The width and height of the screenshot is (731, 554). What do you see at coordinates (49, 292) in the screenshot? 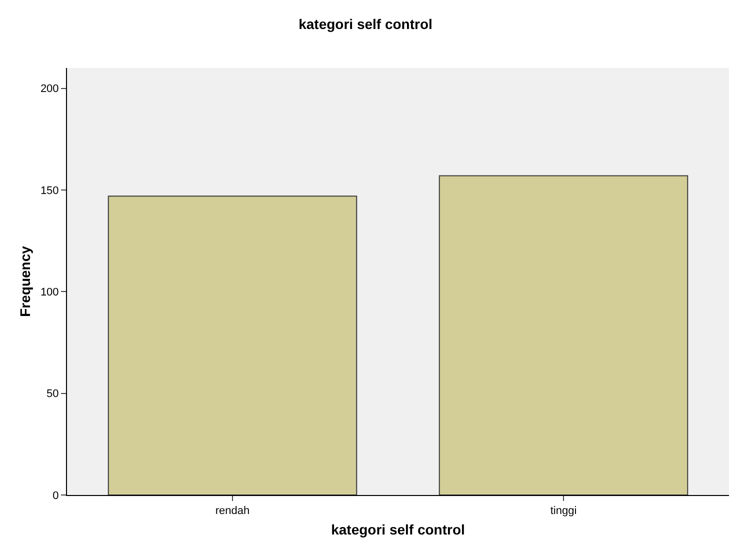
I see `y-tick-label: 100` at bounding box center [49, 292].